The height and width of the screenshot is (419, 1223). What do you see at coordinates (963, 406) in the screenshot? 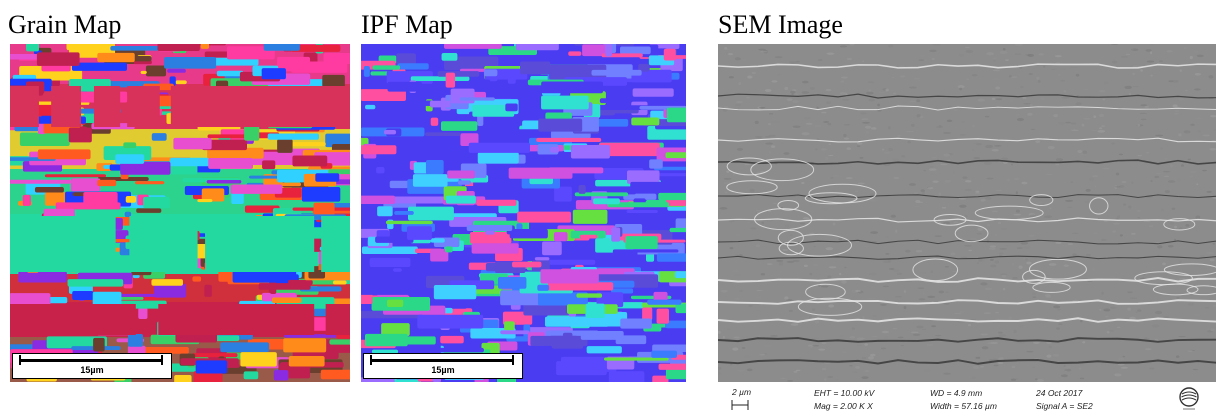
I see `sem-width: Width = 57.16 µm` at bounding box center [963, 406].